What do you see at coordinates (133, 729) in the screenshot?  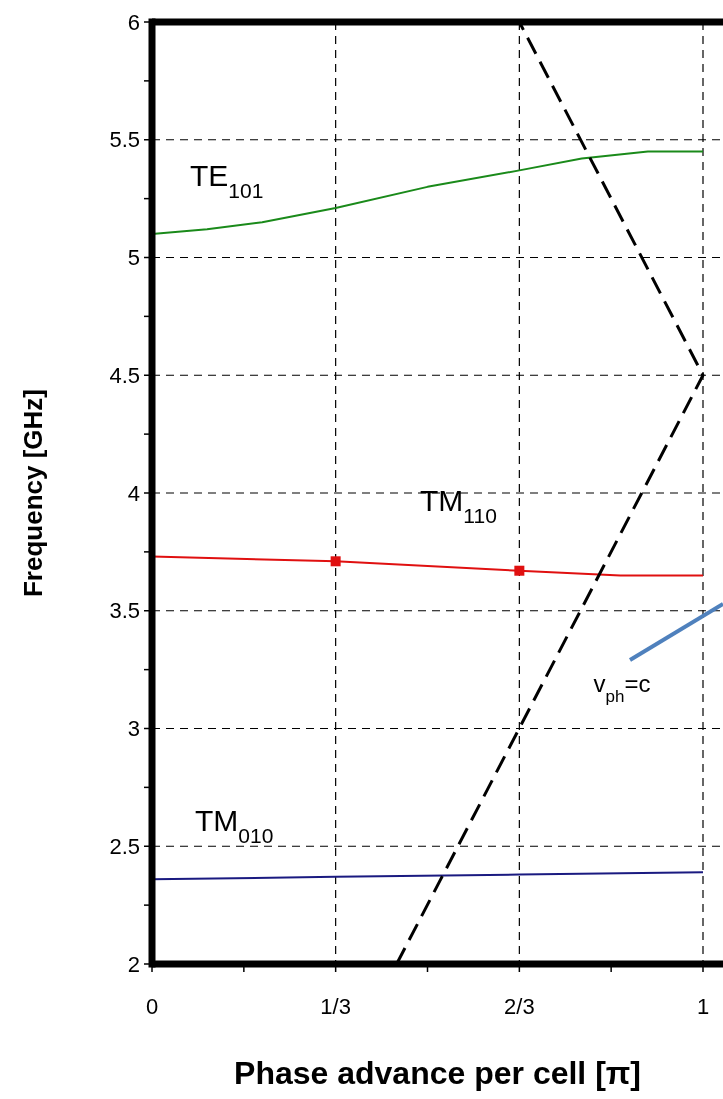 I see `y-tick-label: 3` at bounding box center [133, 729].